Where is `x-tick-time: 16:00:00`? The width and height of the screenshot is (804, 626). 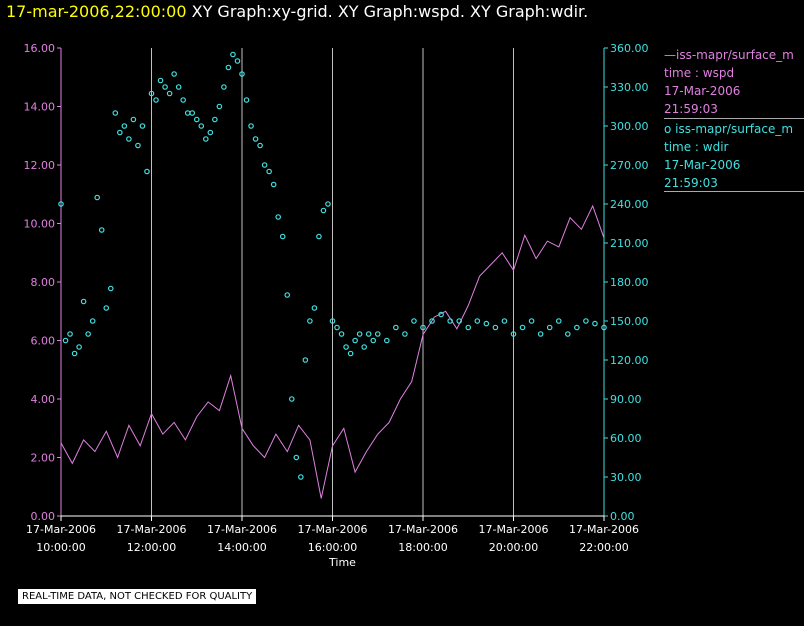 x-tick-time: 16:00:00 is located at coordinates (332, 547).